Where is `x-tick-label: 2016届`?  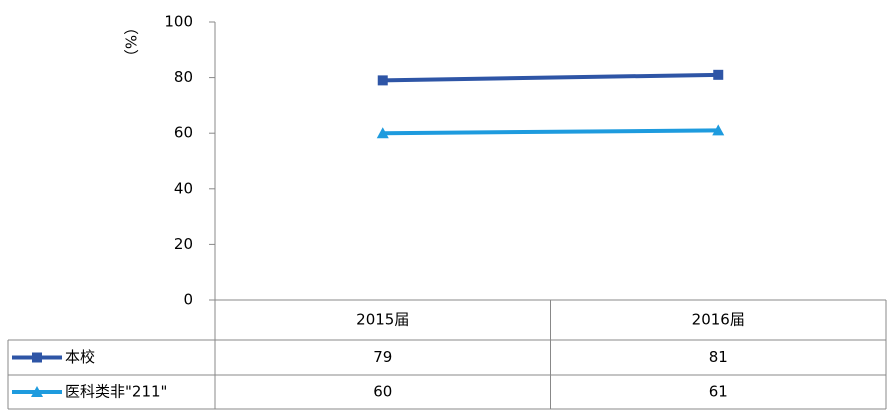 x-tick-label: 2016届 is located at coordinates (718, 320).